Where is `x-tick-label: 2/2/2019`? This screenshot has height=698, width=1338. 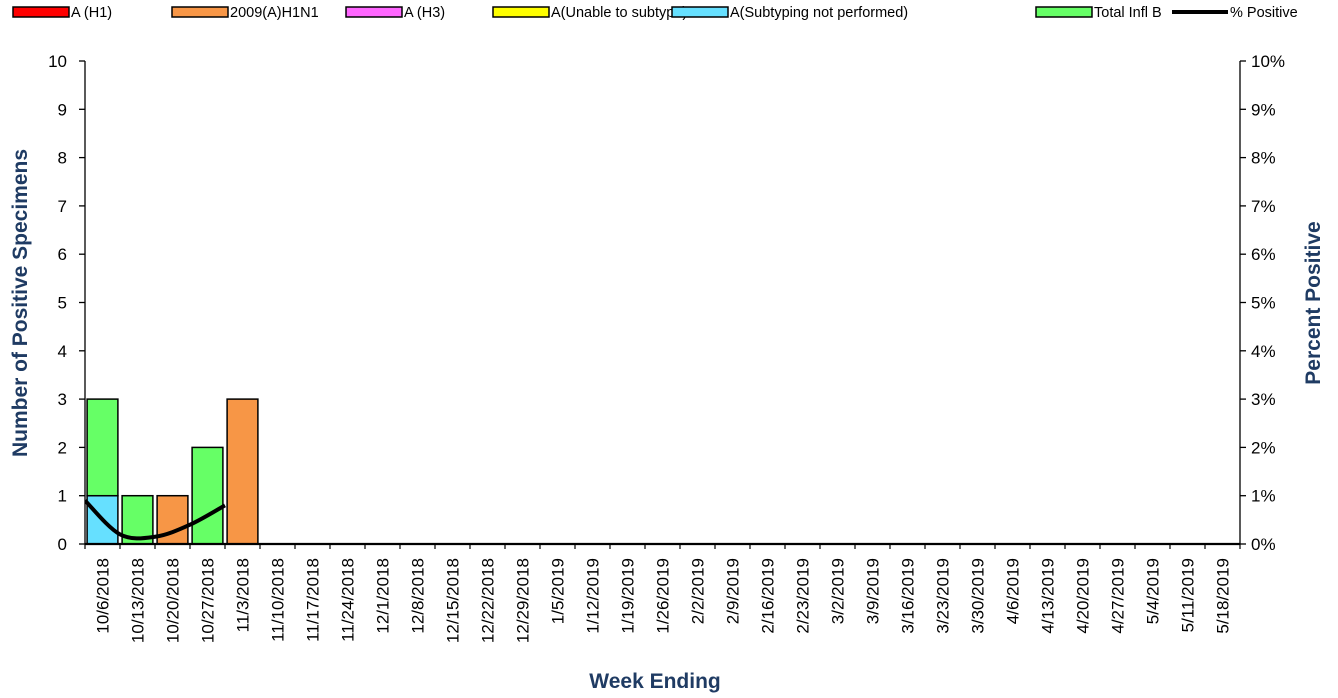
x-tick-label: 2/2/2019 is located at coordinates (698, 591).